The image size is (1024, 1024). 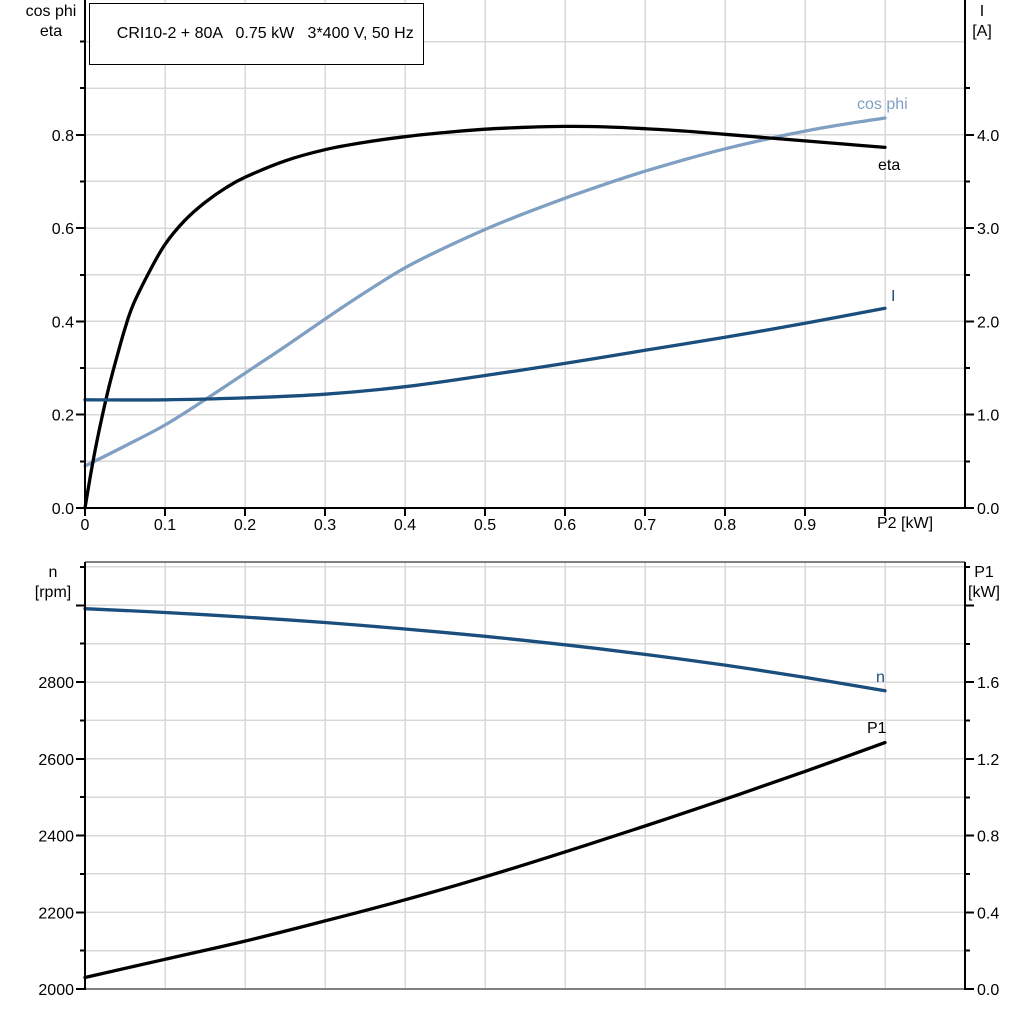 I want to click on svg-text: 2800, so click(x=56, y=683).